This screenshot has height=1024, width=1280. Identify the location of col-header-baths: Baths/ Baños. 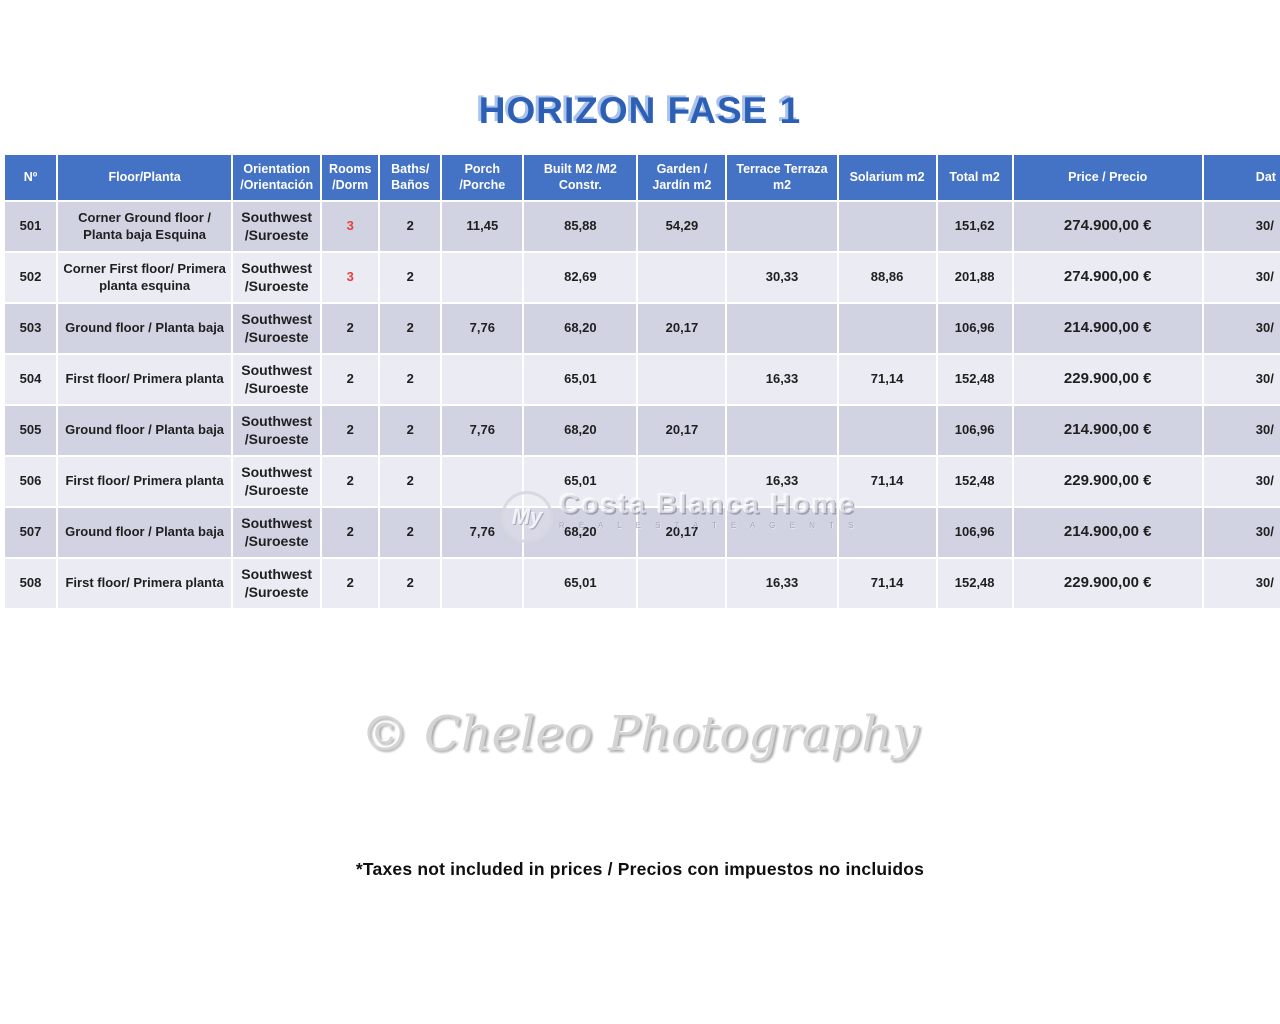
(410, 177).